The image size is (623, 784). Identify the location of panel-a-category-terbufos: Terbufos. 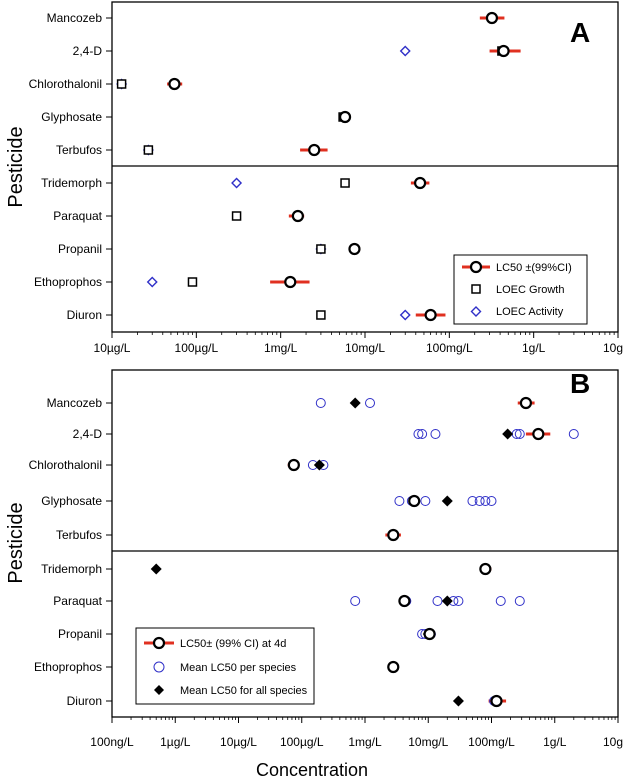
(79, 150).